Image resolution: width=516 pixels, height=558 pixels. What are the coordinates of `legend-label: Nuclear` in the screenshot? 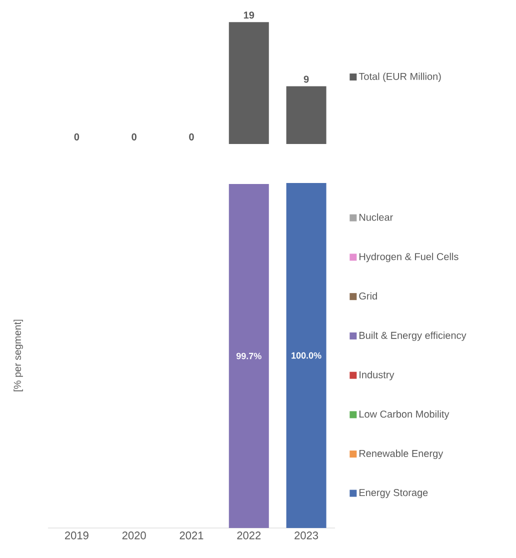 It's located at (376, 217).